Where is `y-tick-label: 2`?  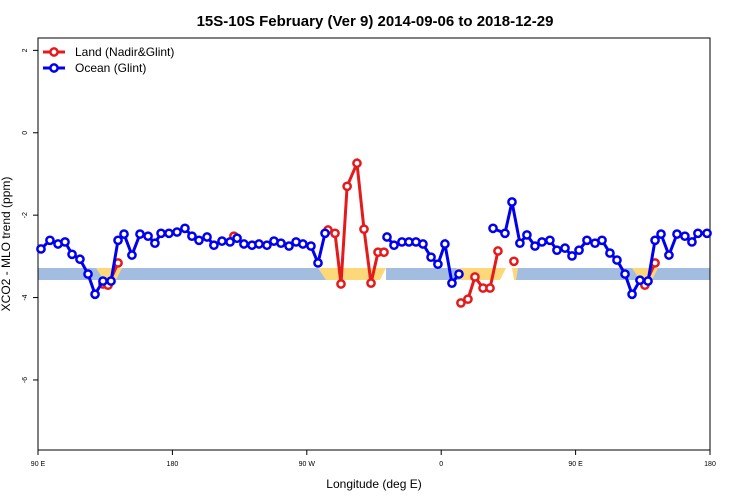
y-tick-label: 2 is located at coordinates (25, 50).